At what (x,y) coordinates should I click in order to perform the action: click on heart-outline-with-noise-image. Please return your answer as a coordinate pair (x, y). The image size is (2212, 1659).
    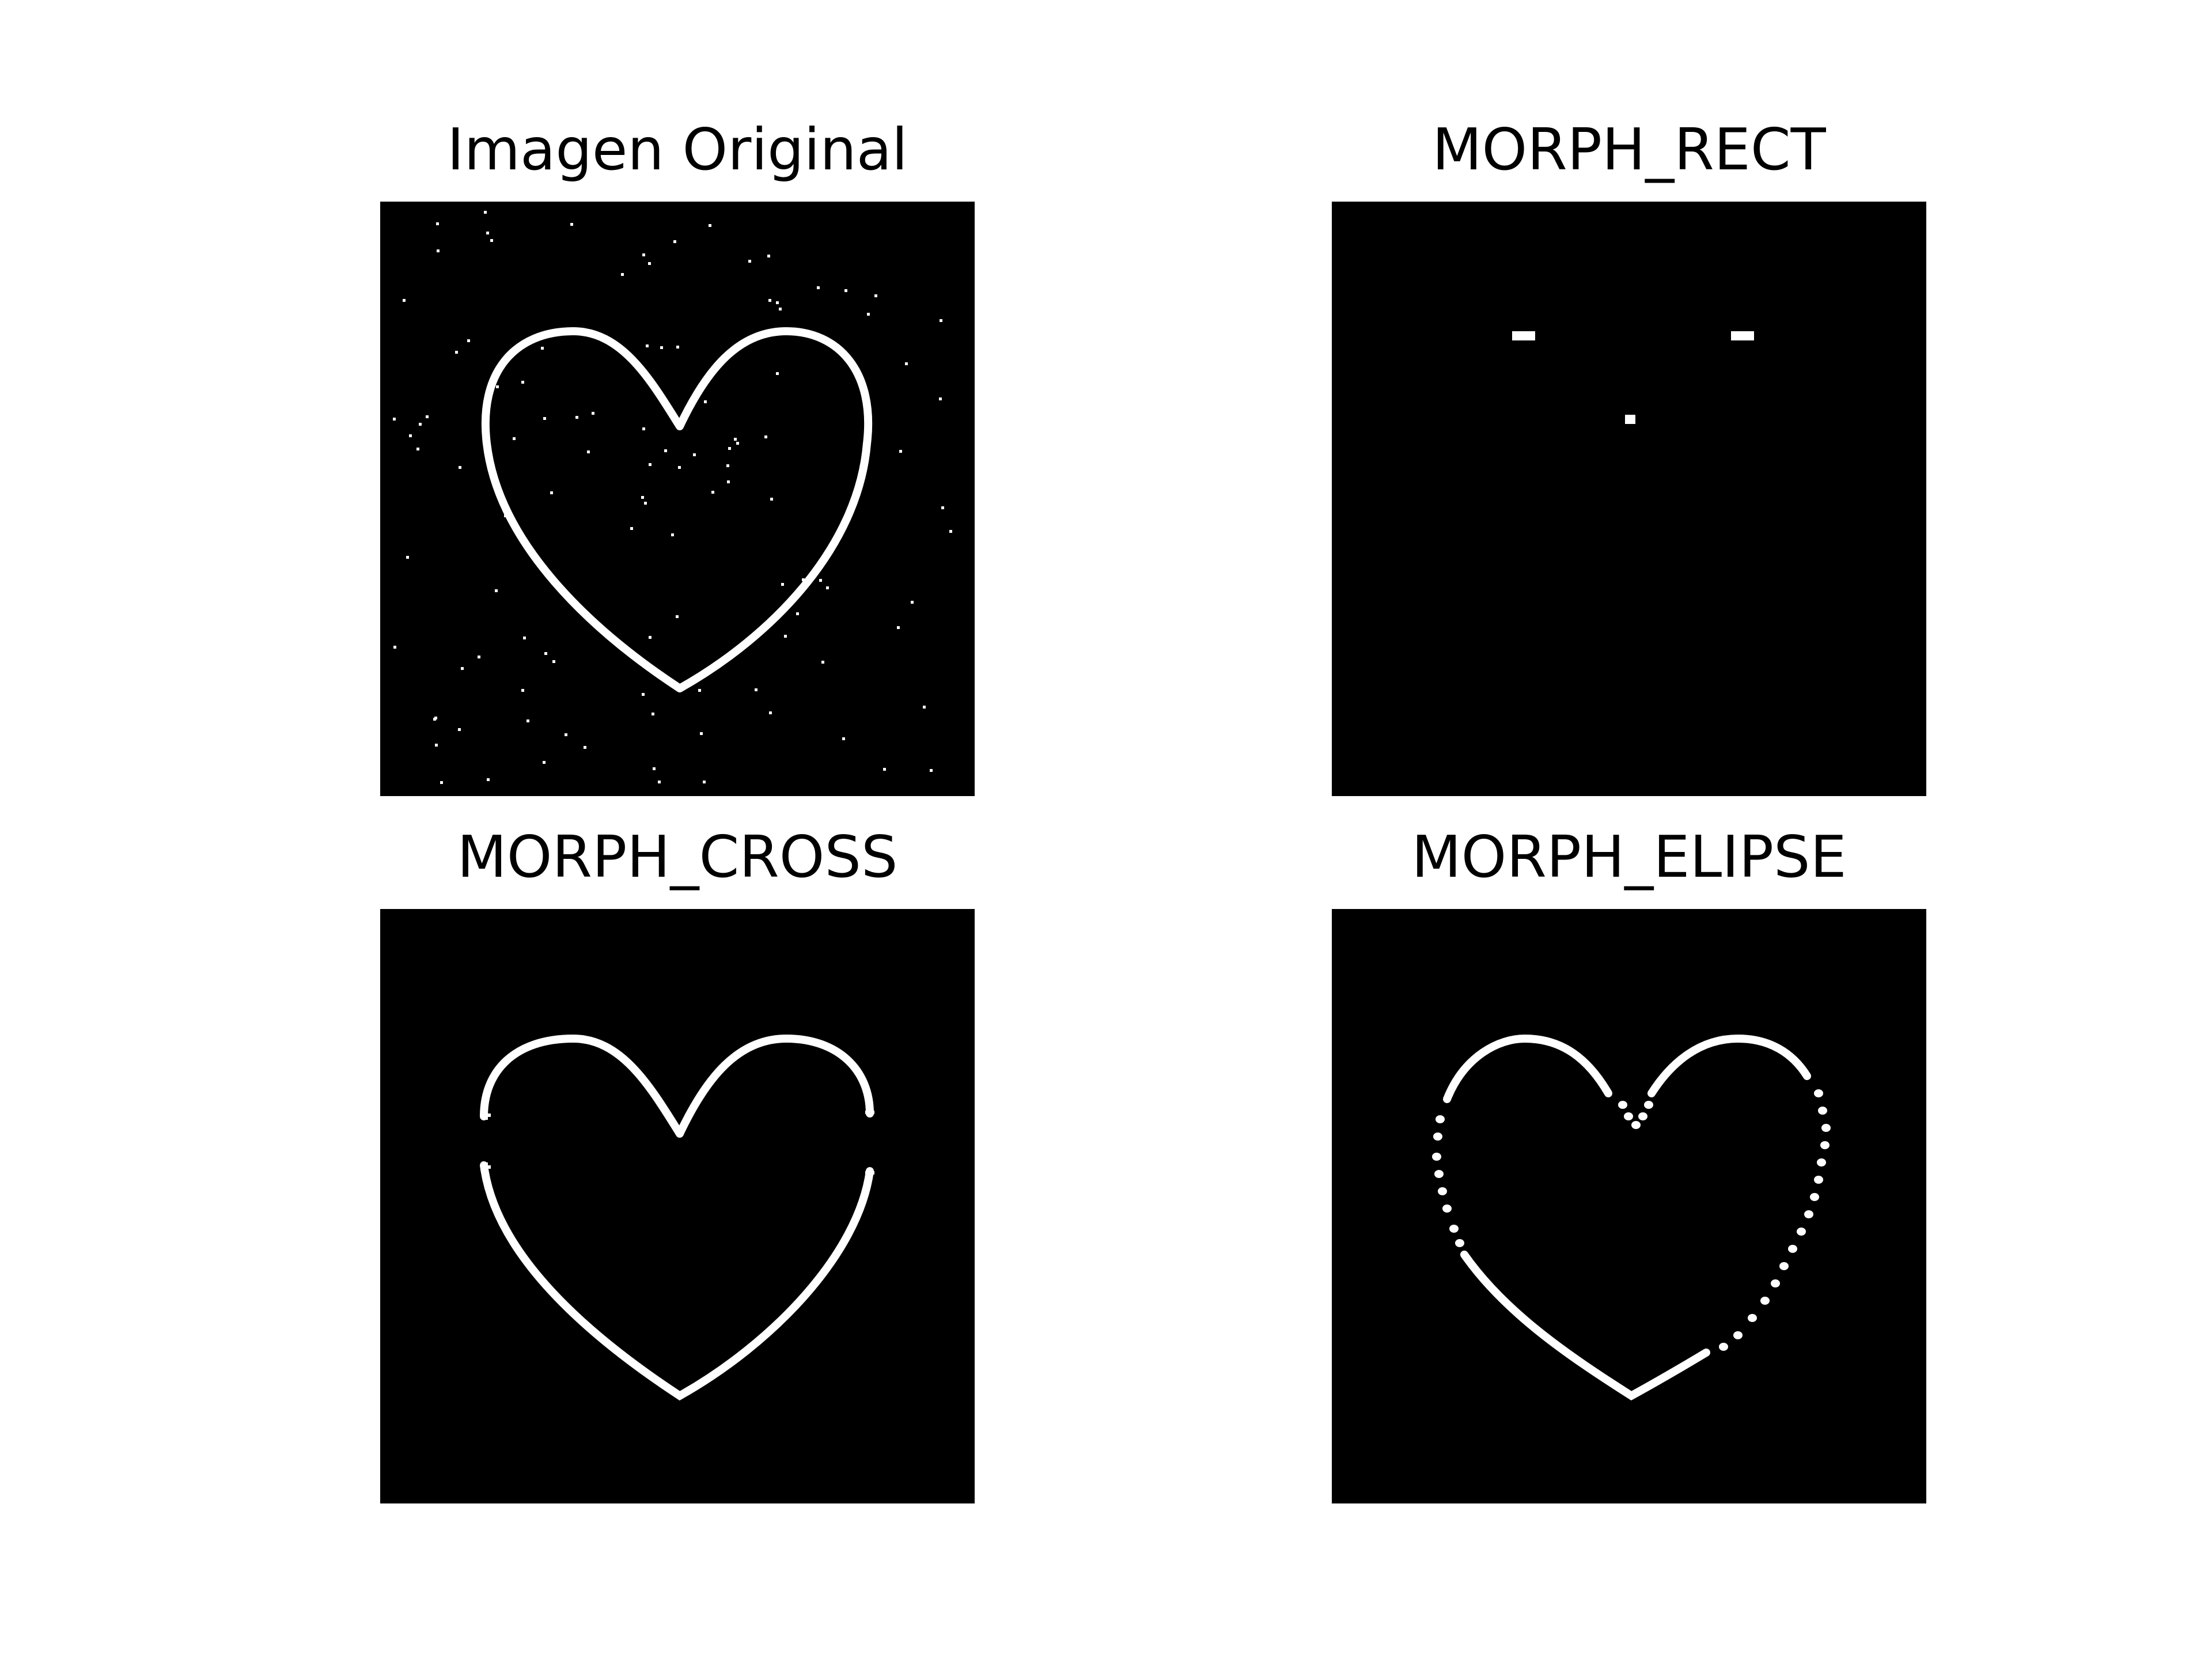
    Looking at the image, I should click on (677, 499).